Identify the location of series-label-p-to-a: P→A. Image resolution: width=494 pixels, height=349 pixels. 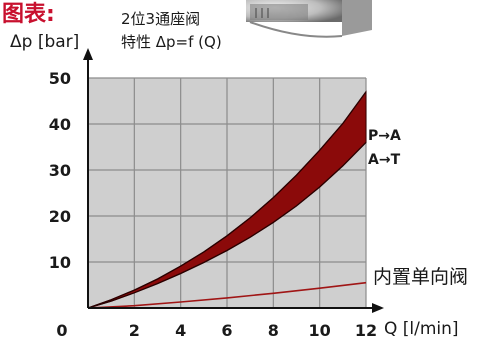
(384, 136).